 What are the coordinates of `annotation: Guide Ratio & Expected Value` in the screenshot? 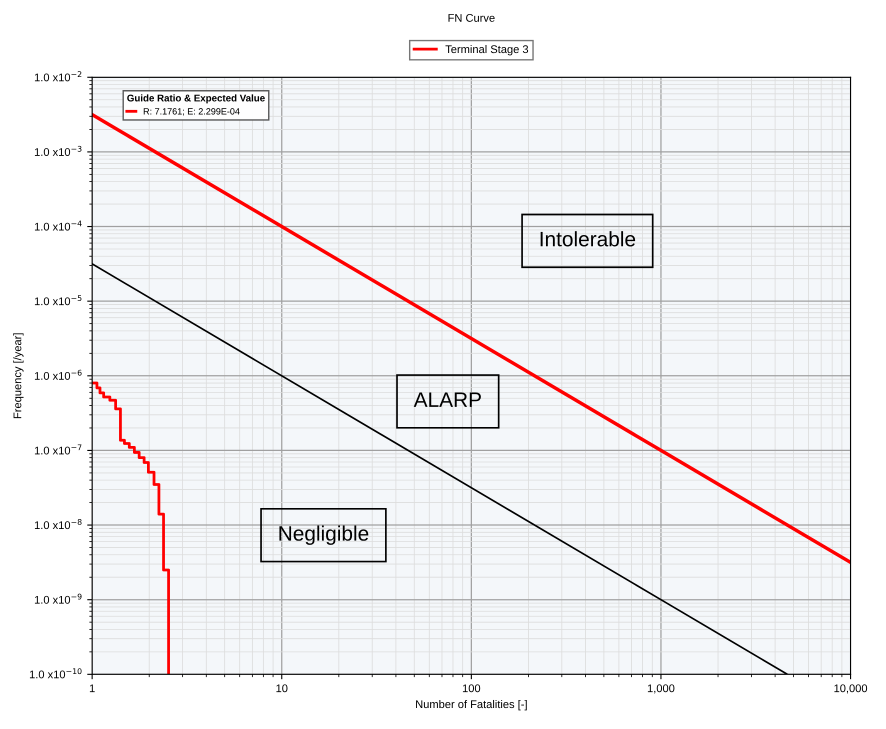 It's located at (196, 99).